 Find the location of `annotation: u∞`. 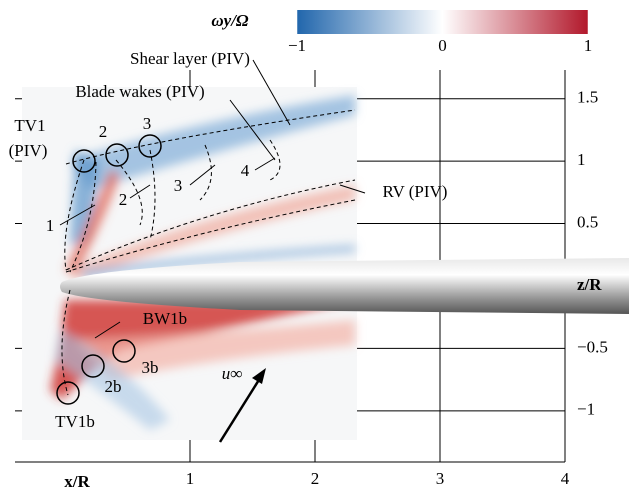

annotation: u∞ is located at coordinates (232, 373).